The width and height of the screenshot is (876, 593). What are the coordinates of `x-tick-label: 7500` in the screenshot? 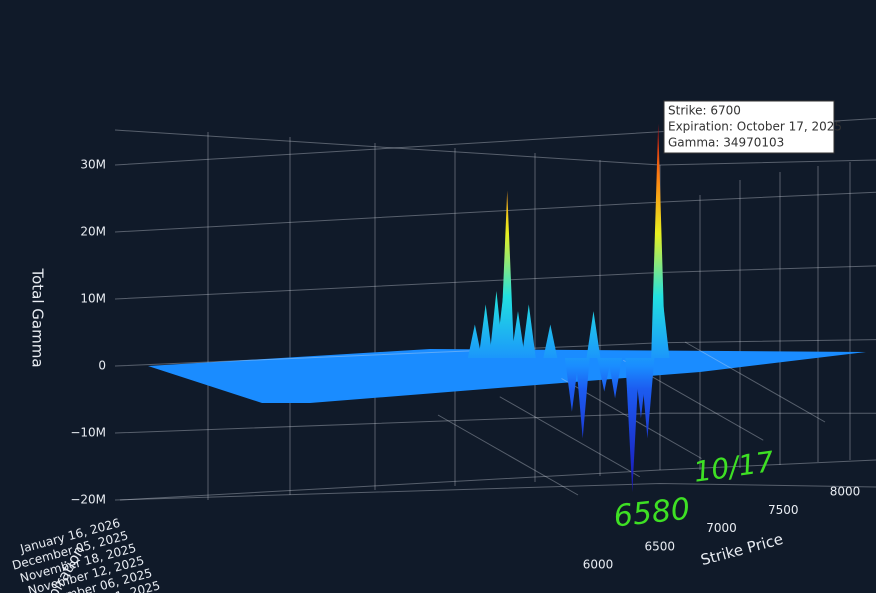 It's located at (783, 510).